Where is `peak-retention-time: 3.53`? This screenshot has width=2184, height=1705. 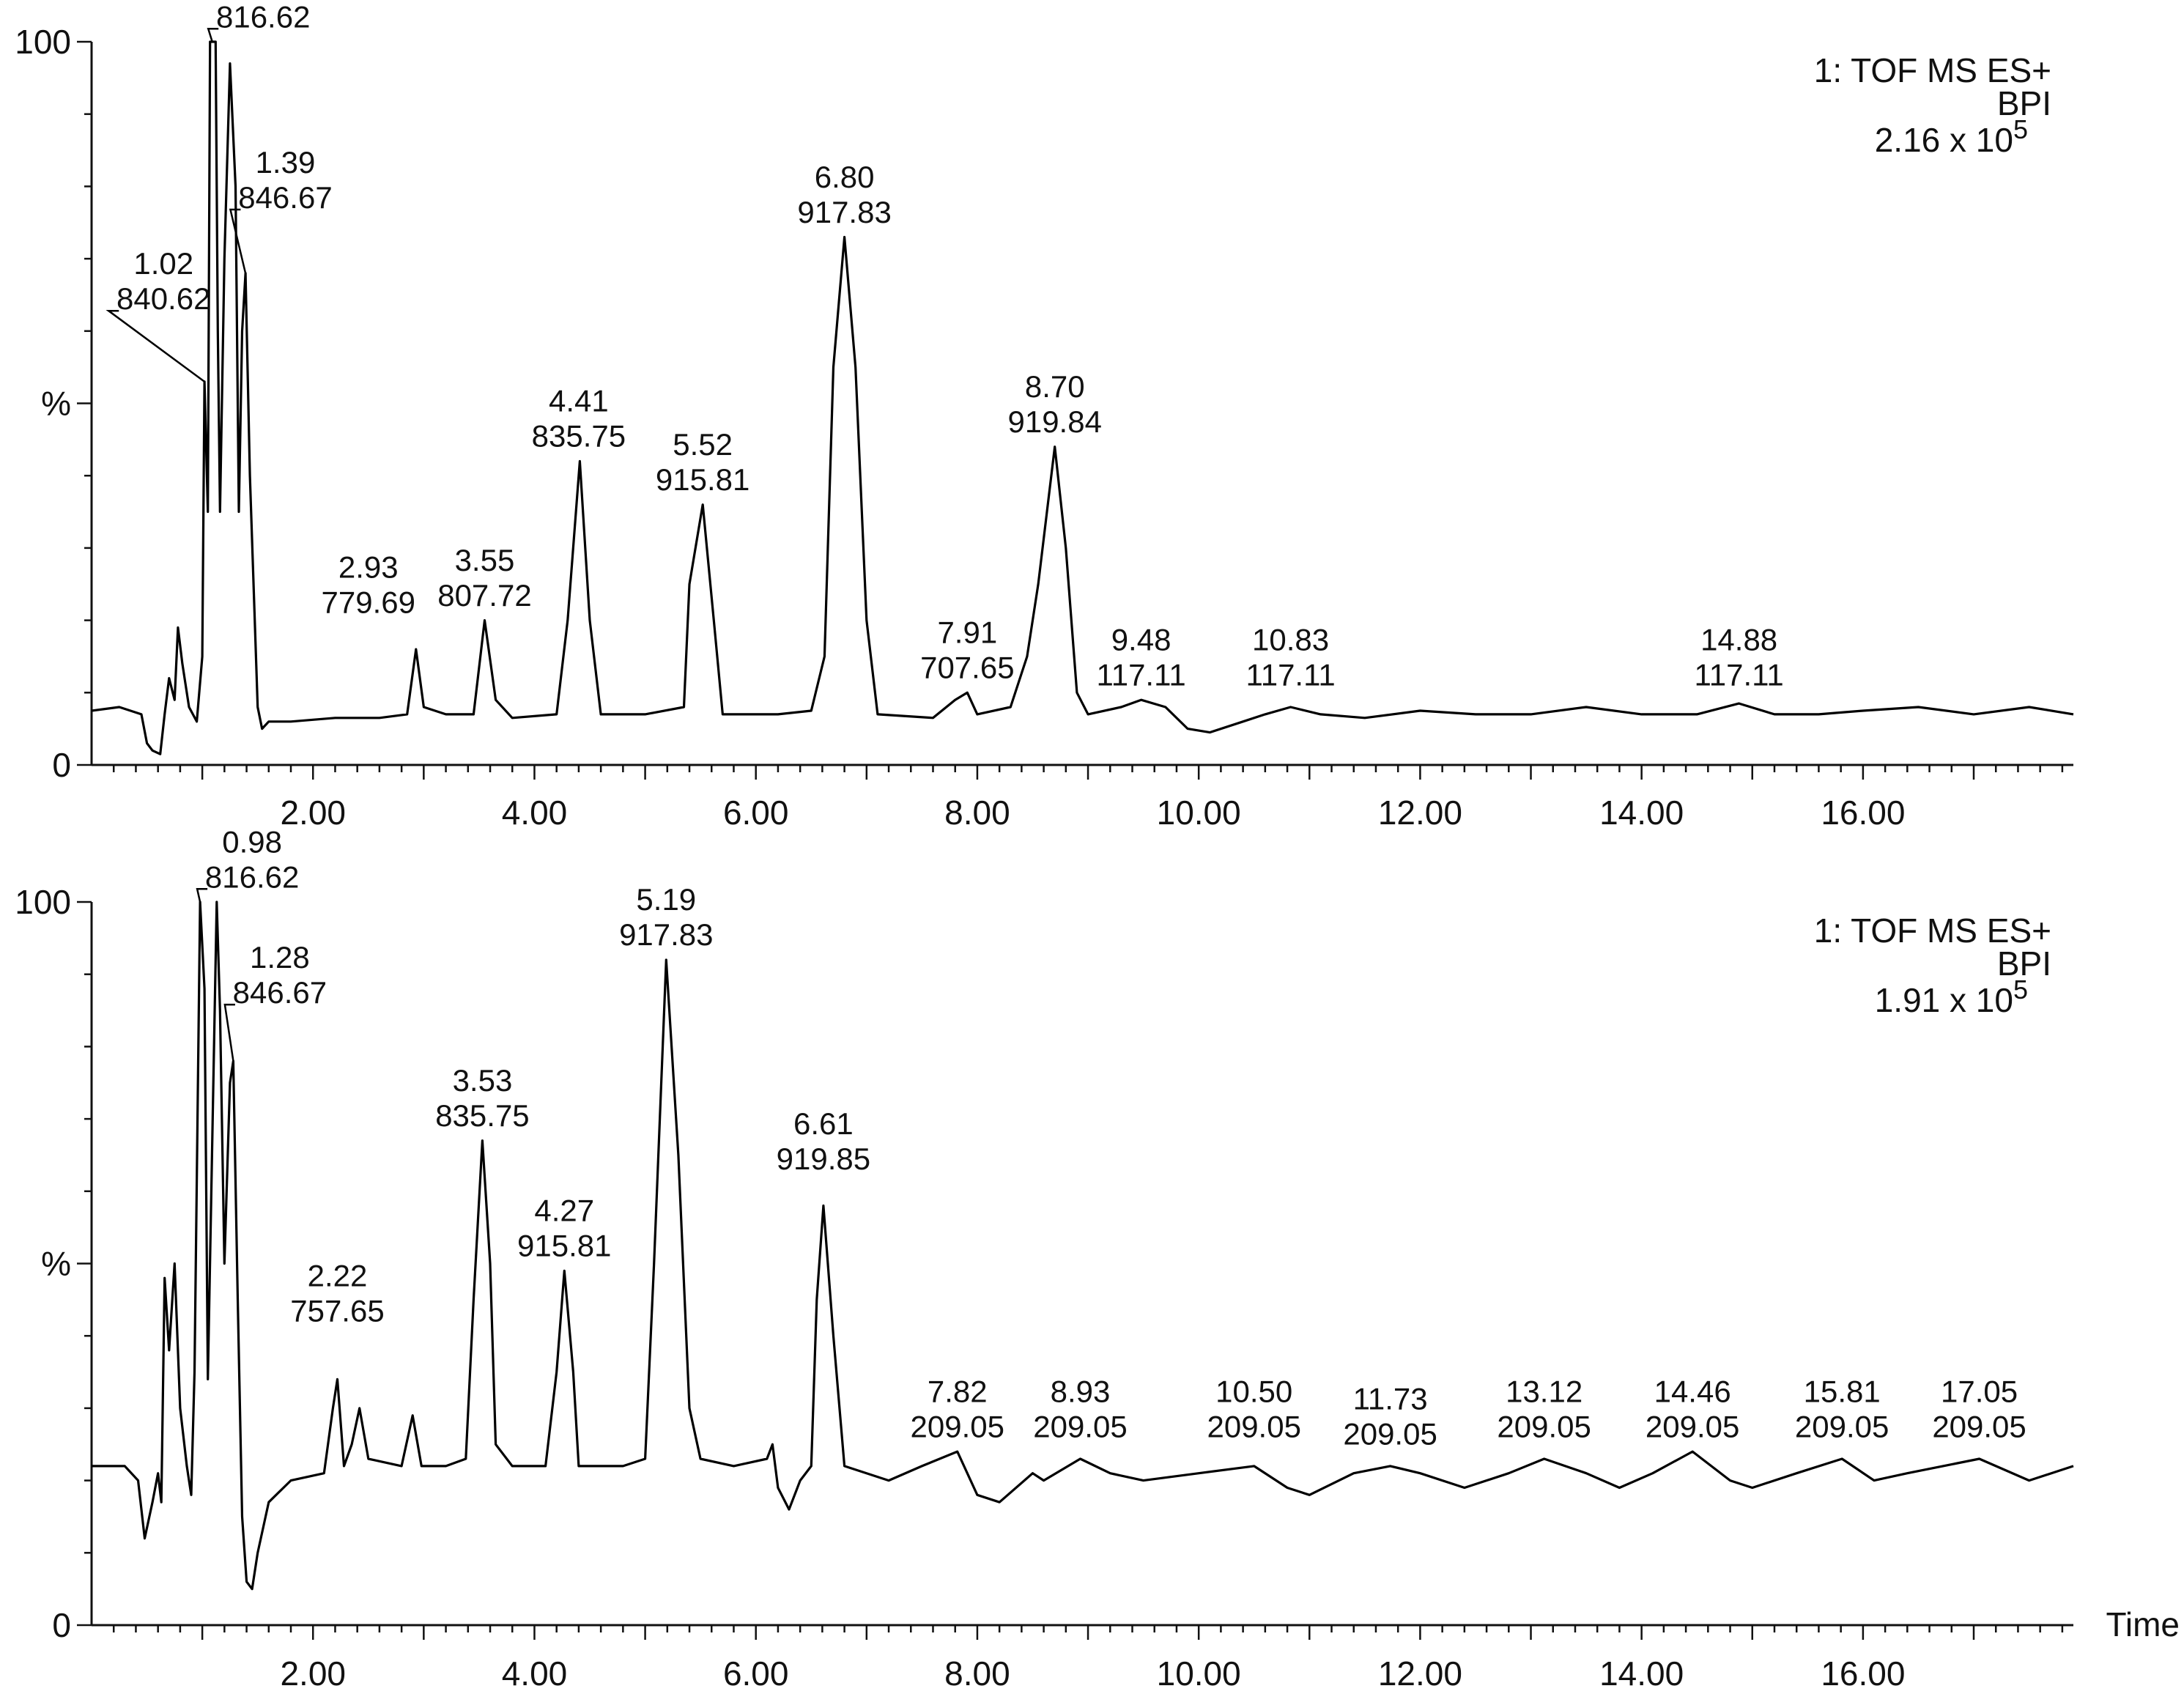 peak-retention-time: 3.53 is located at coordinates (483, 1080).